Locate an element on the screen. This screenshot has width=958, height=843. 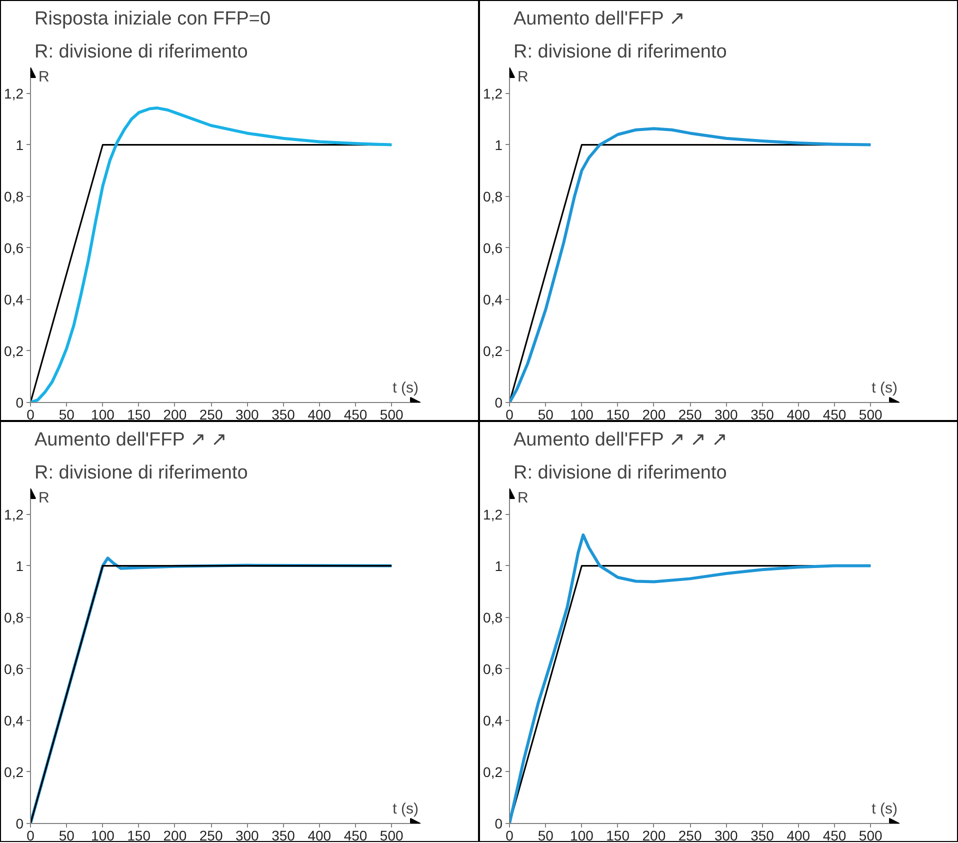
chart-title: Aumento dell'FFP ↗ ↗ ↗ is located at coordinates (621, 440).